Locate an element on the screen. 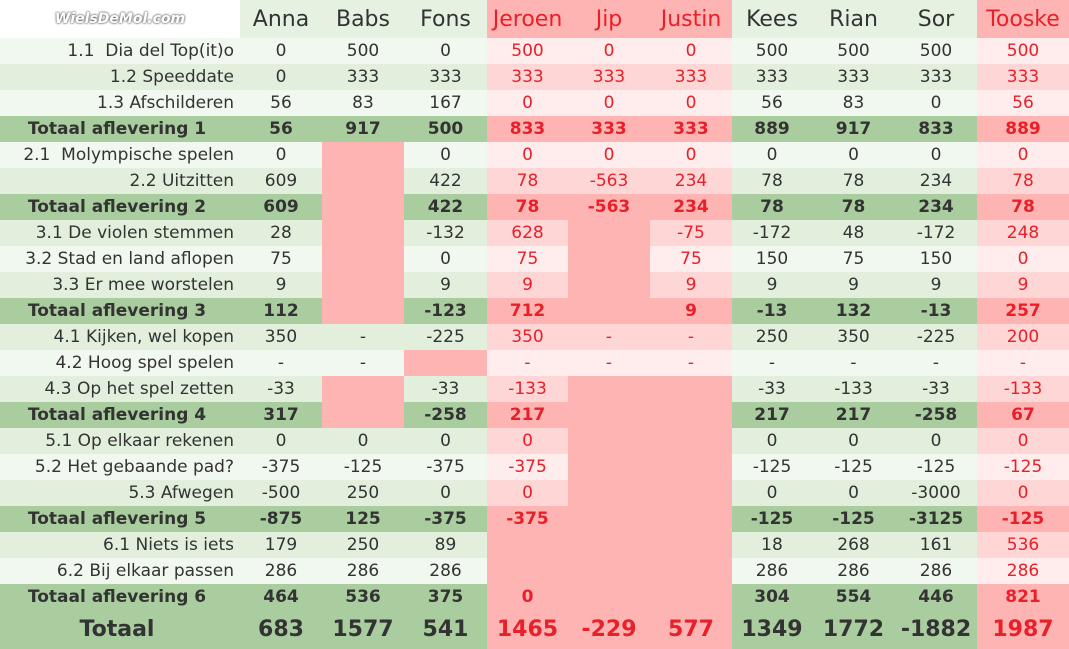 The height and width of the screenshot is (649, 1069). row-label: Totaal aflevering 2 is located at coordinates (120, 207).